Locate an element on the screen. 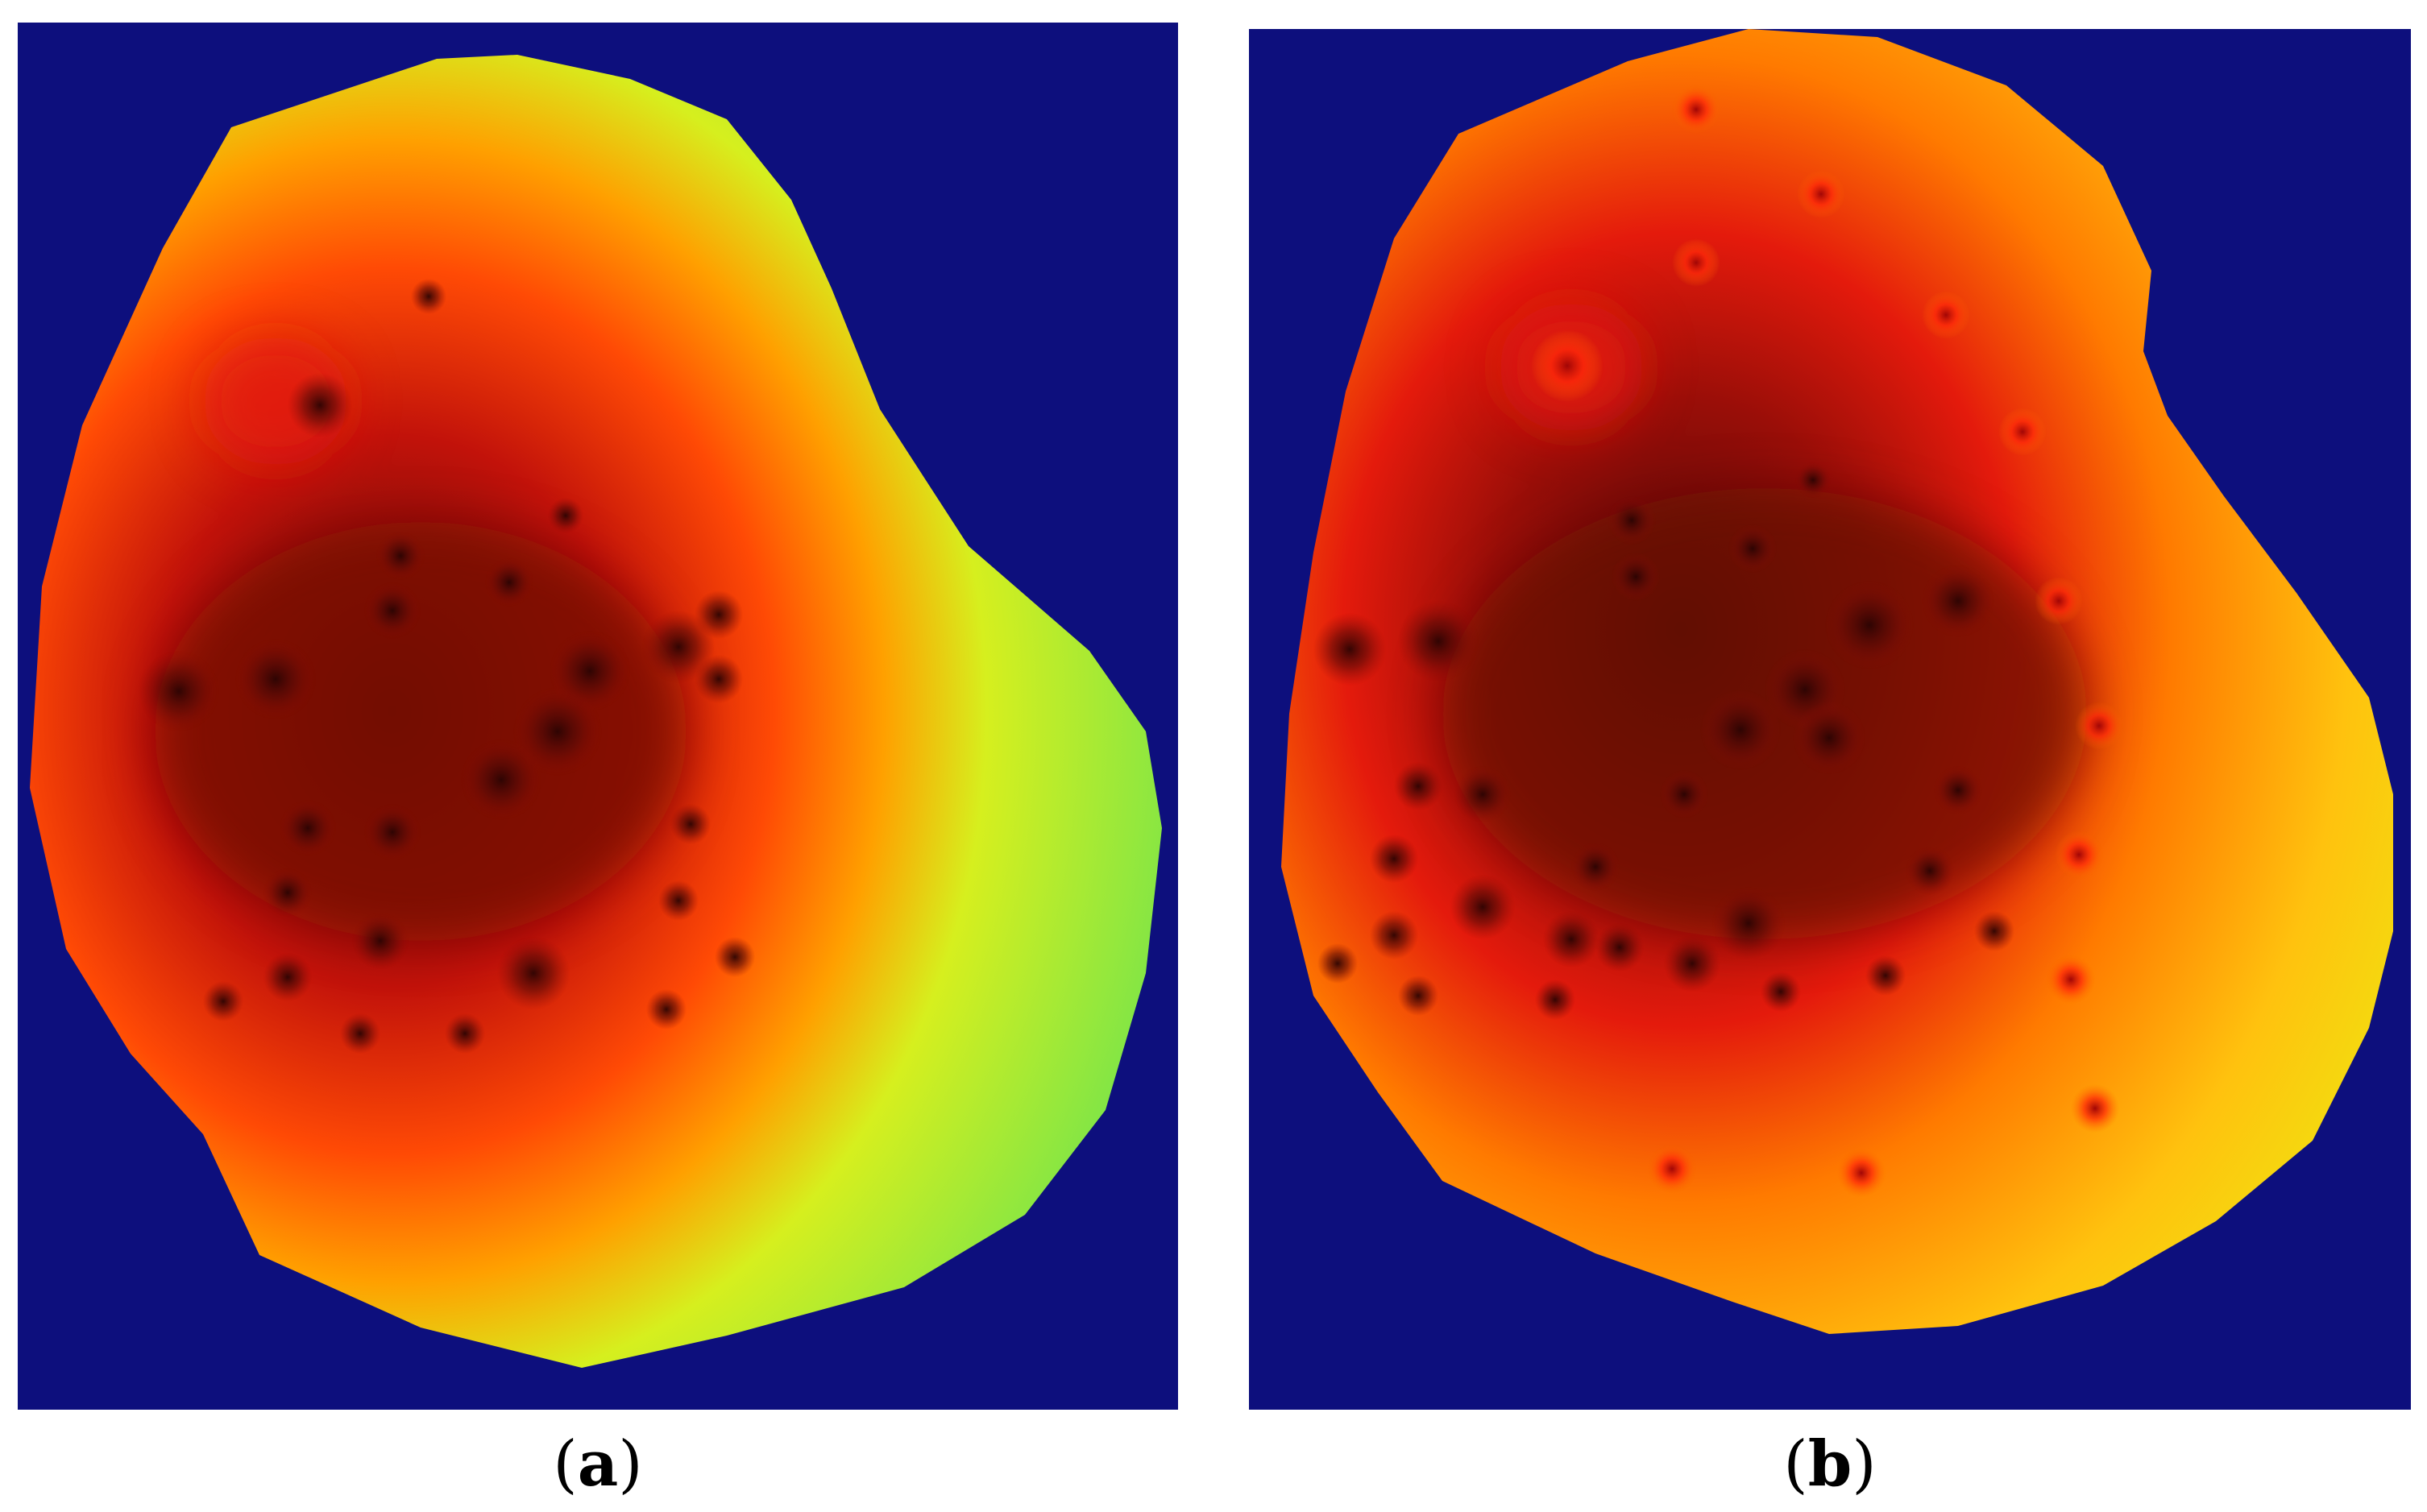  panel-b-caption: (b) is located at coordinates (1830, 1465).